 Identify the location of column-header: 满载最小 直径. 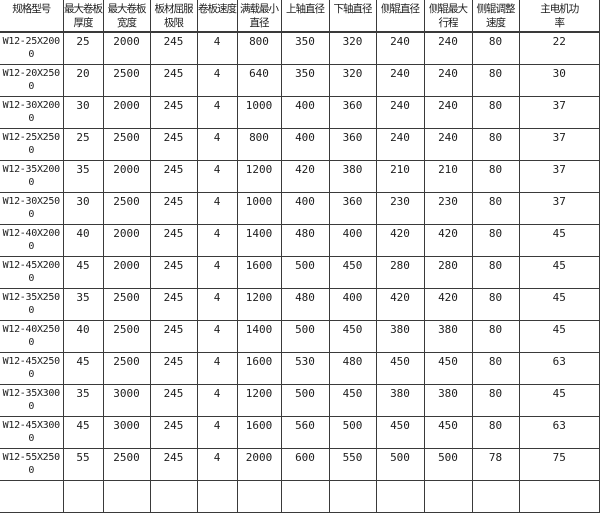
(259, 16).